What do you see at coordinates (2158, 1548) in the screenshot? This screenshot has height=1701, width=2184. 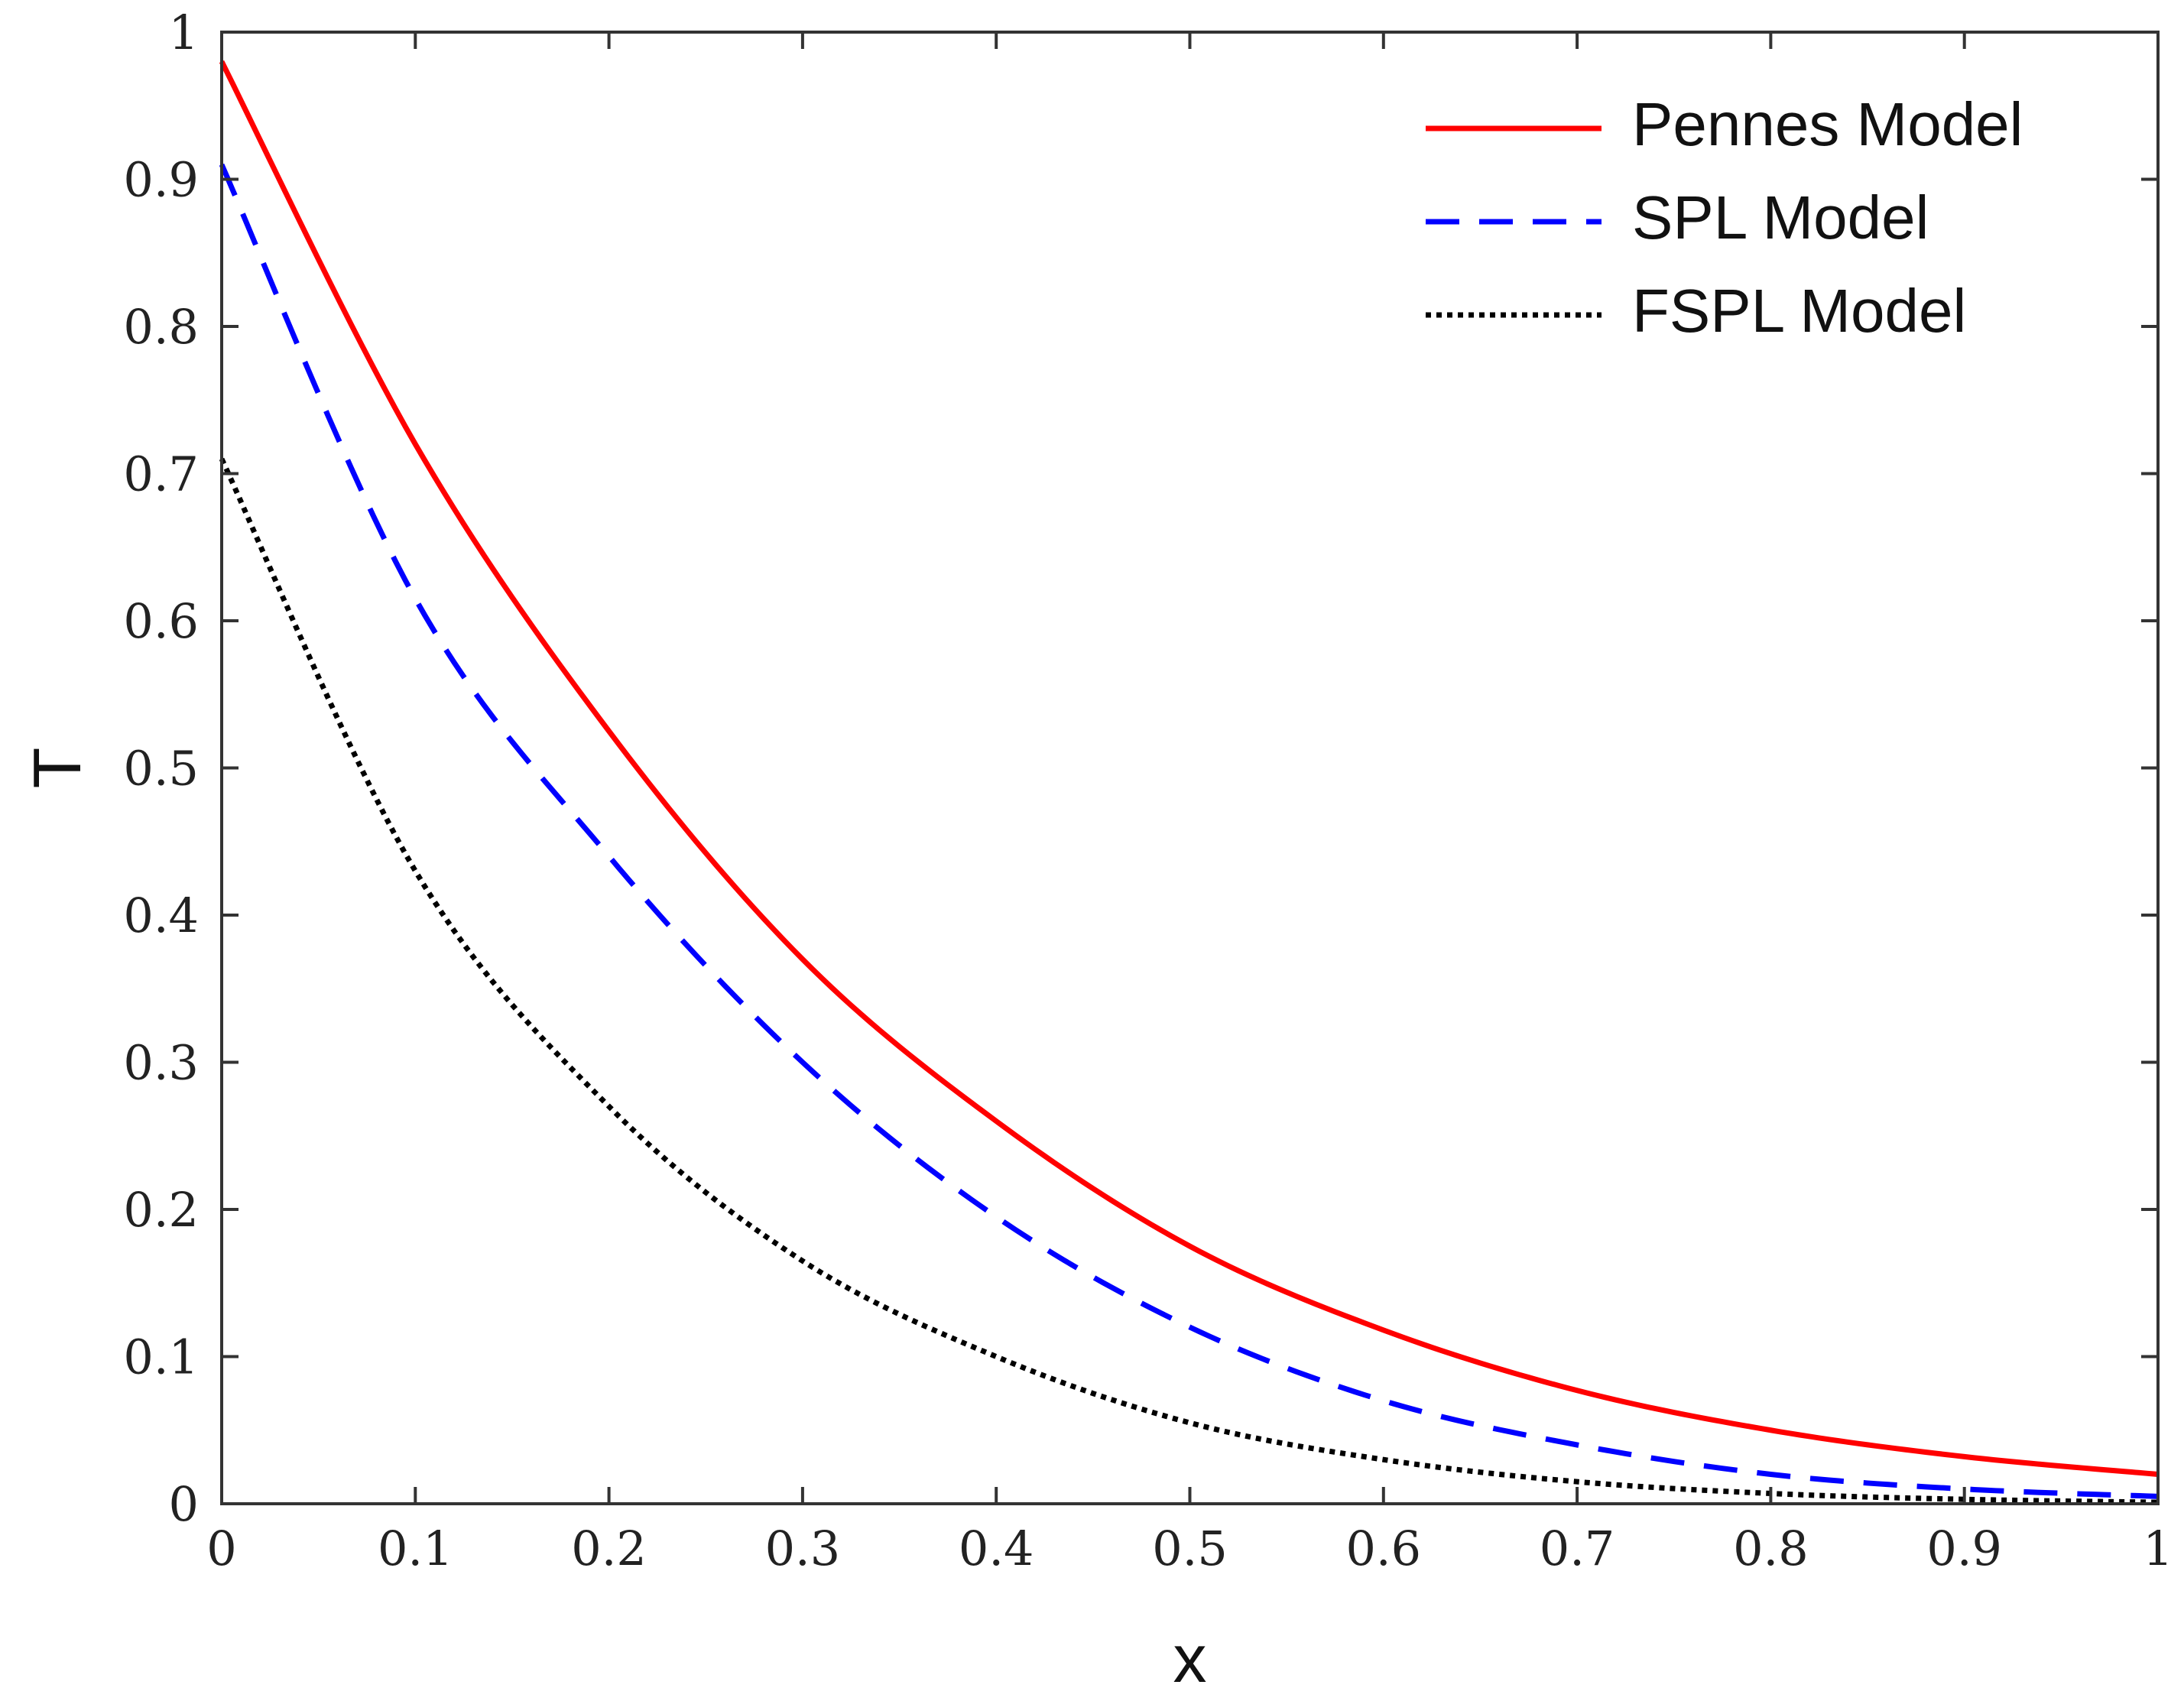 I see `x-tick-label: 1` at bounding box center [2158, 1548].